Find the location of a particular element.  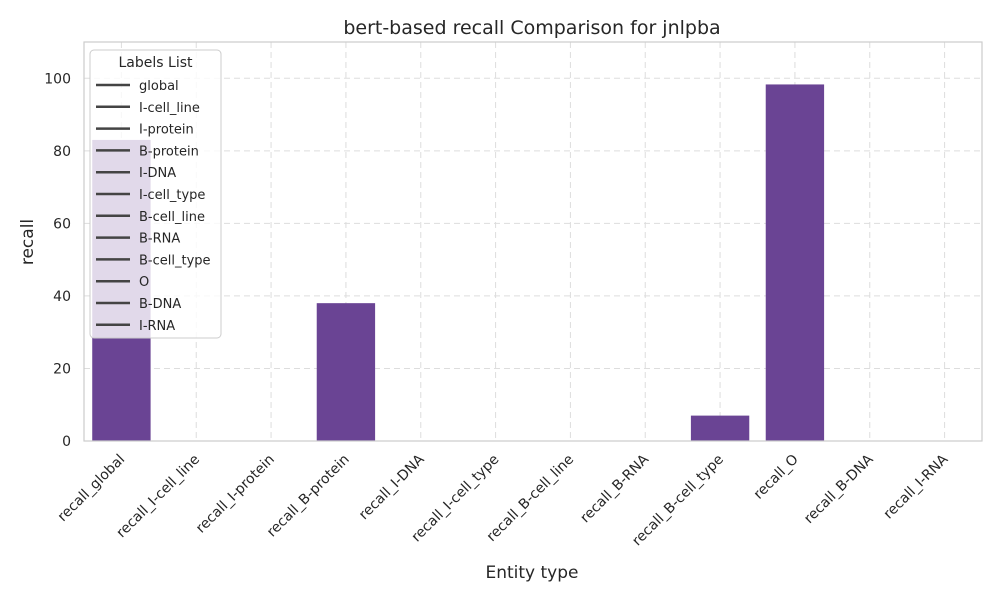

x-tick-label: recall_B-protein is located at coordinates (308, 496).